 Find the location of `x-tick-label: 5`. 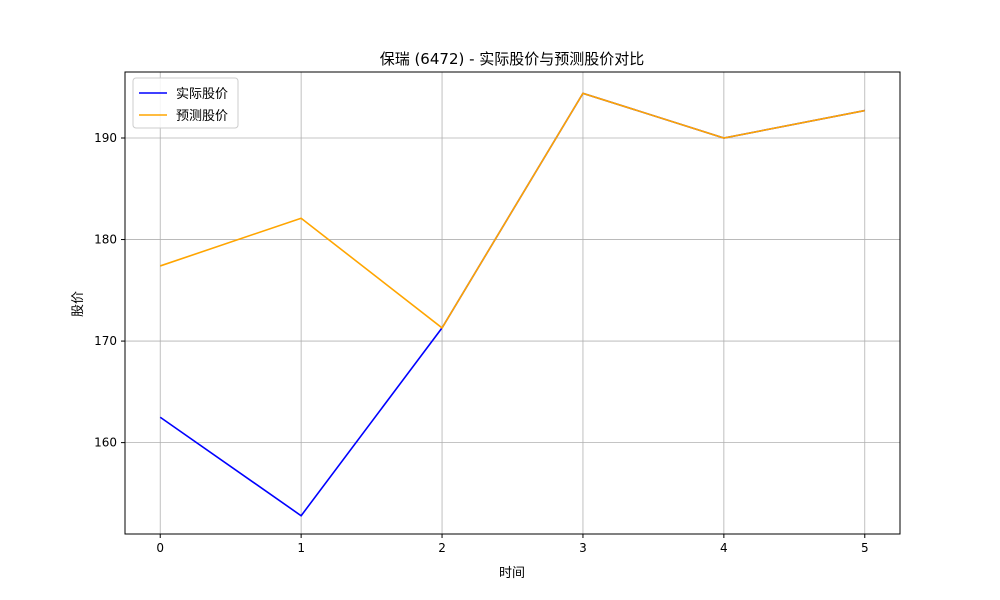

x-tick-label: 5 is located at coordinates (865, 548).